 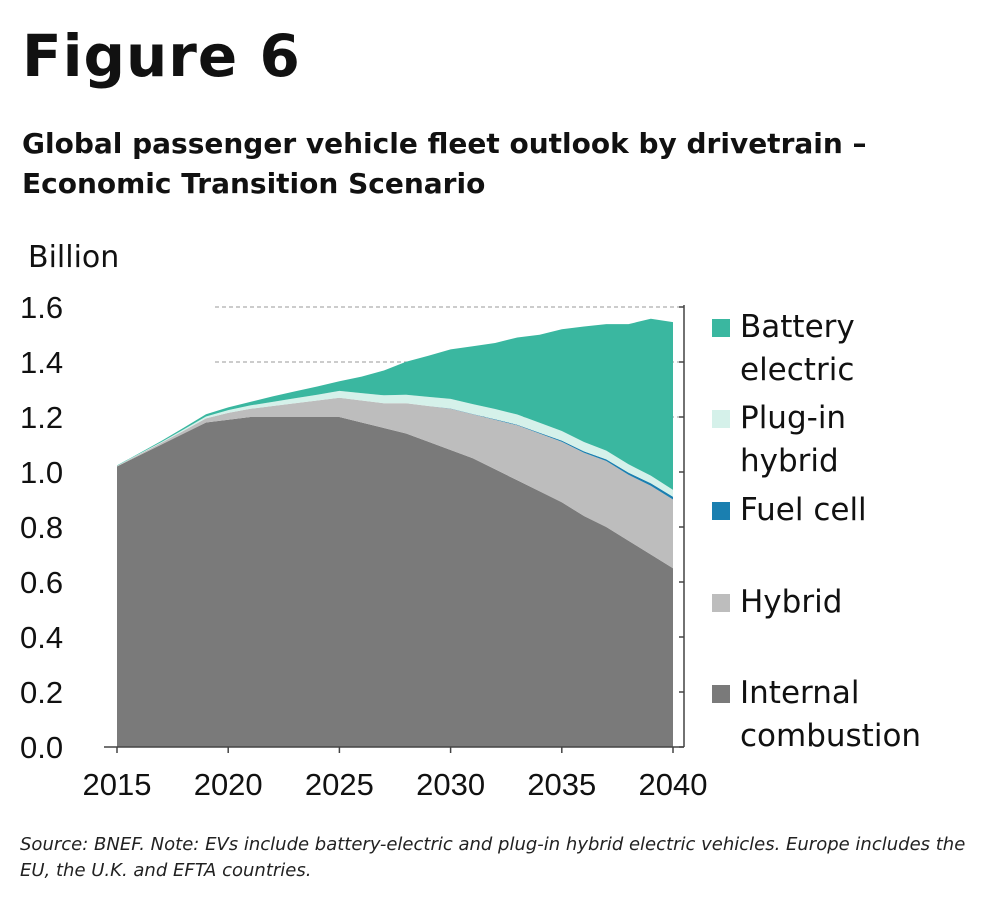 I want to click on legend-label: Hybrid, so click(x=791, y=602).